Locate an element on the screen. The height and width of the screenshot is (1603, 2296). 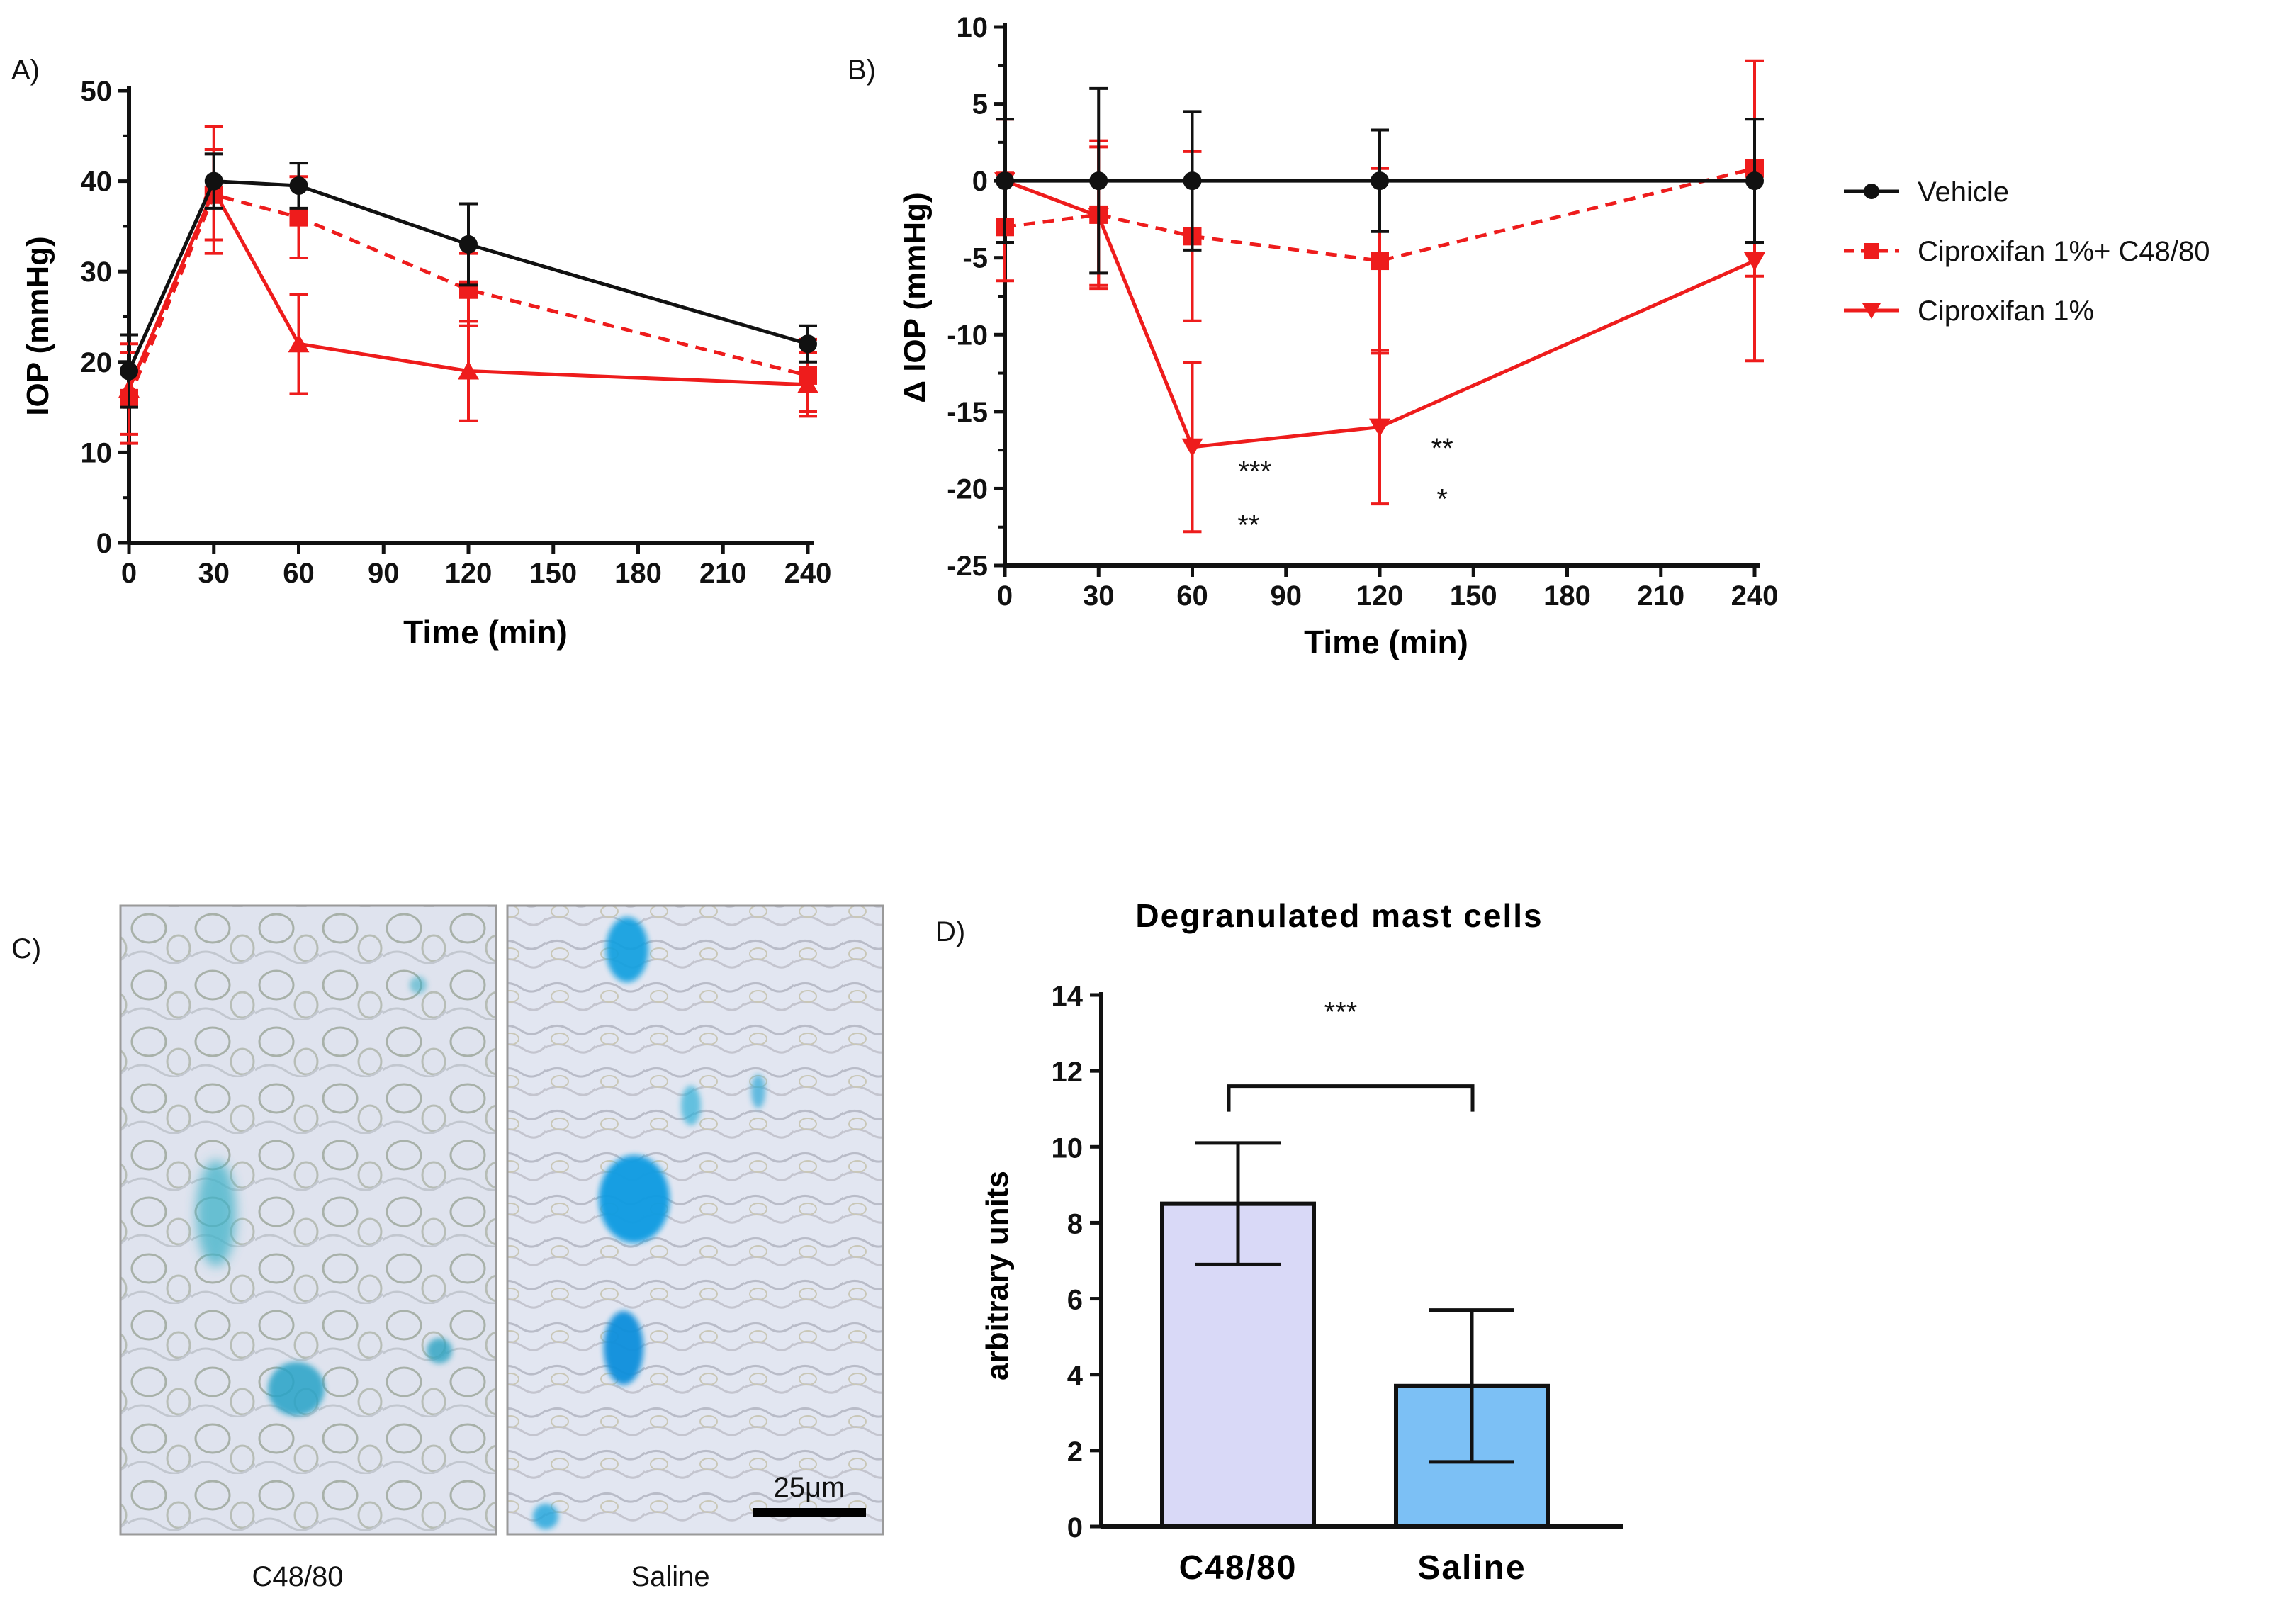
significance-label: *** is located at coordinates (1341, 1012).